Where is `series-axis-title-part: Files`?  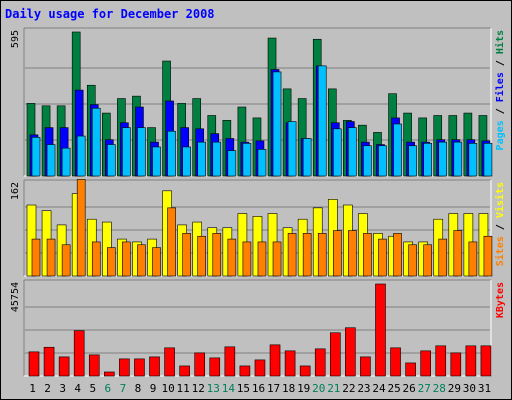
series-axis-title-part: Files is located at coordinates (500, 87).